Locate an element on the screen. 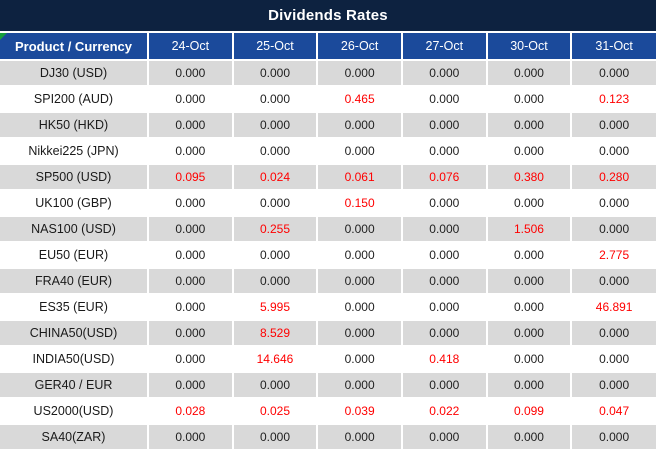  value-cell: 46.891 is located at coordinates (613, 307).